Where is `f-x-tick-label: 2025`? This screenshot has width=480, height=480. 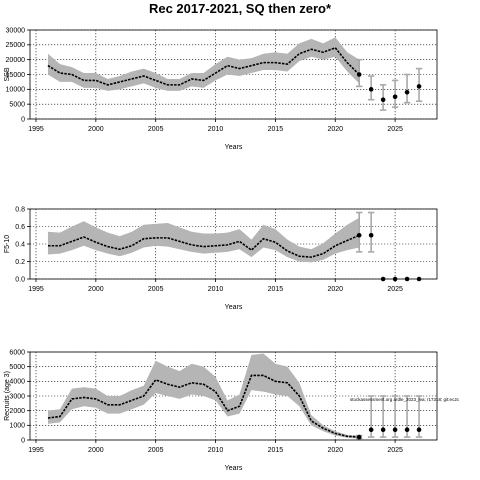
f-x-tick-label: 2025 is located at coordinates (395, 289).